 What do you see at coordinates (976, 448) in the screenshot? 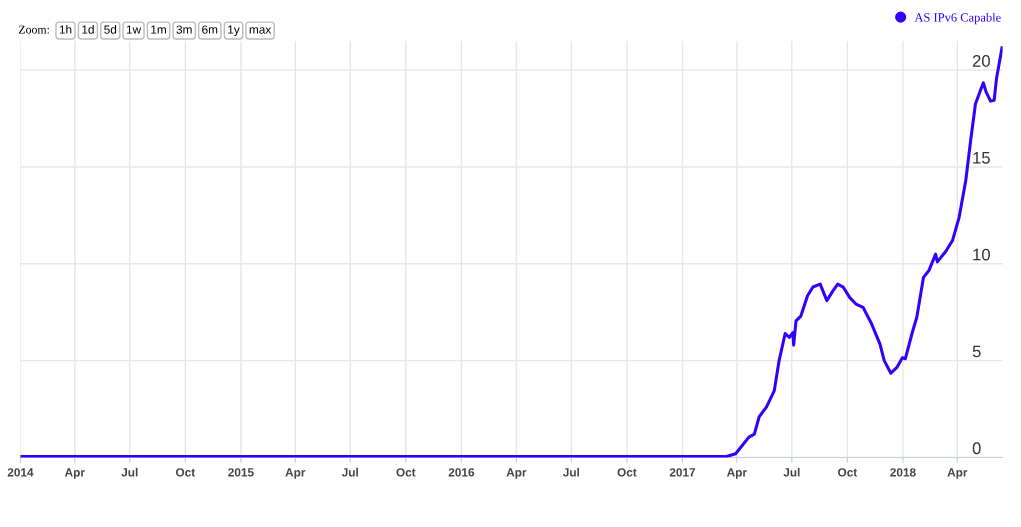
I see `y-tick-label: 0` at bounding box center [976, 448].